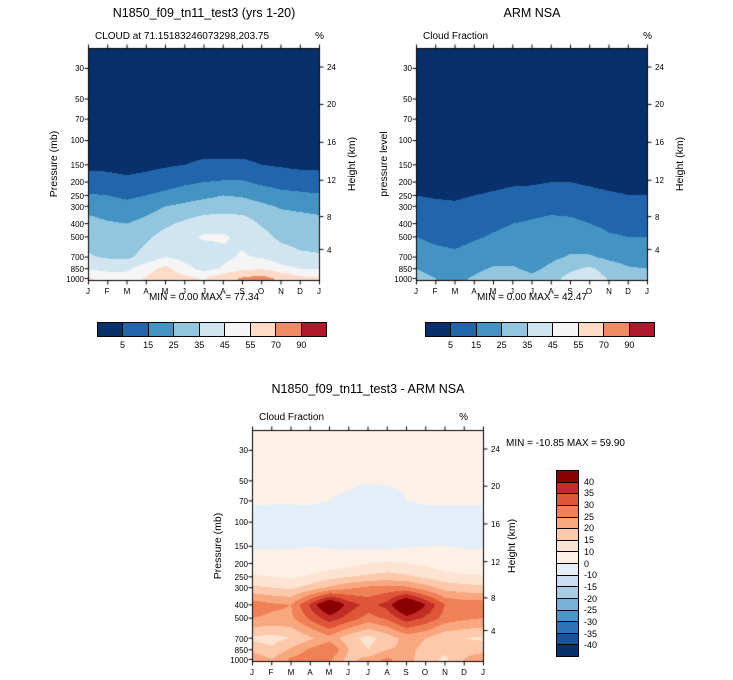 The width and height of the screenshot is (733, 680). Describe the element at coordinates (182, 36) in the screenshot. I see `panel-subtitle: CLOUD at 71.15183246073298,203.75` at that location.